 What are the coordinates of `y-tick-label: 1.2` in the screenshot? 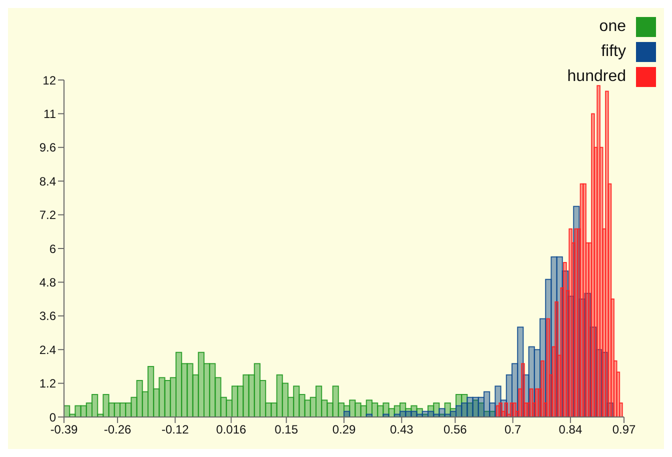 It's located at (47, 383).